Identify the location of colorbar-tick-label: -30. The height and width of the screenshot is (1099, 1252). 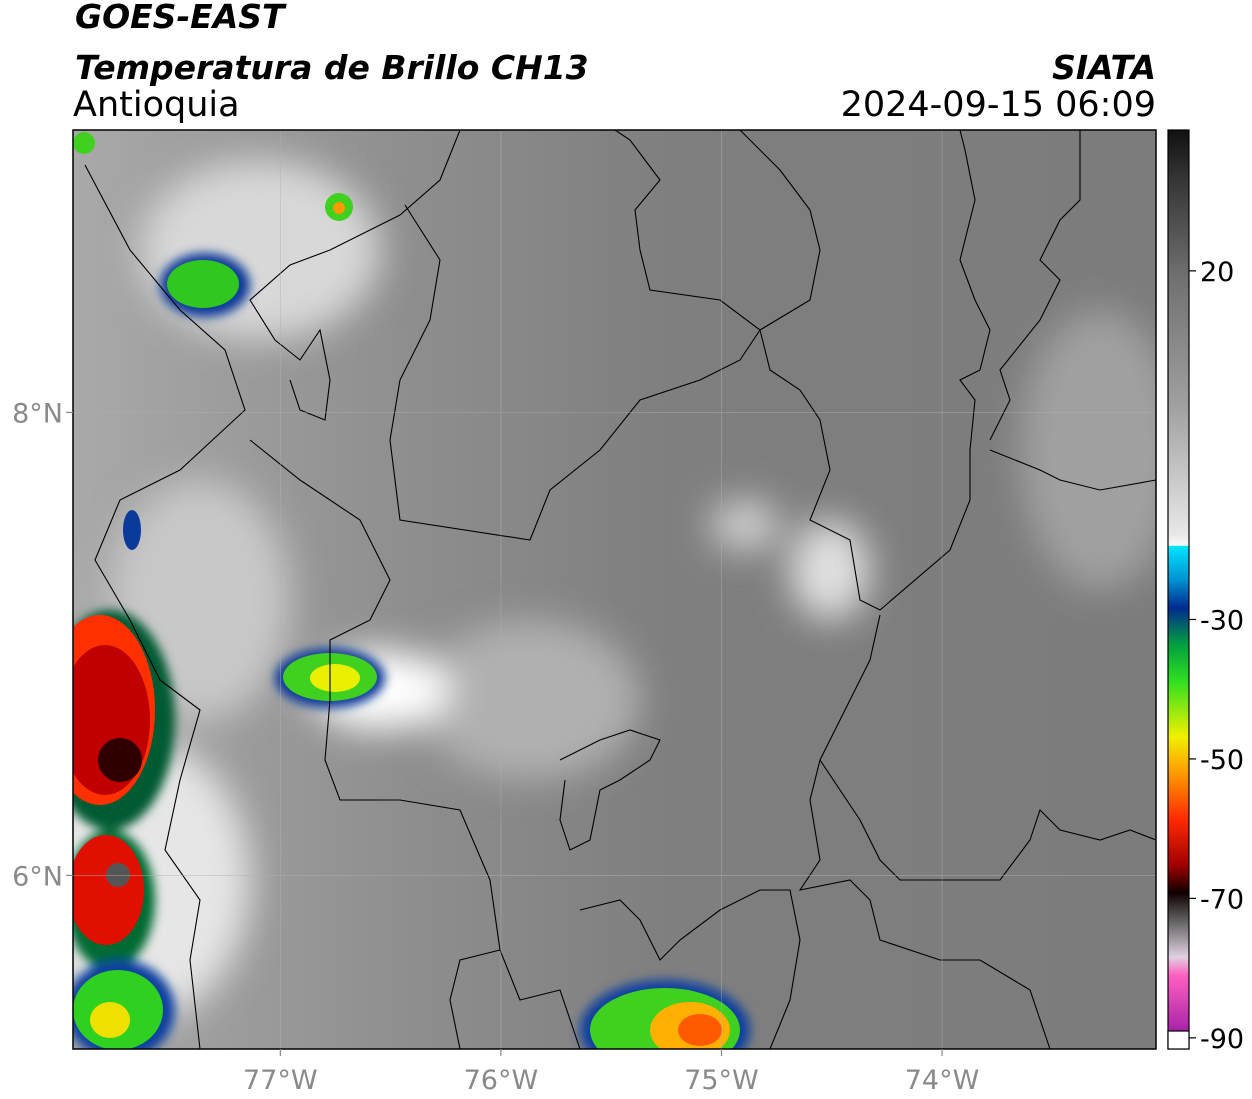
(1222, 620).